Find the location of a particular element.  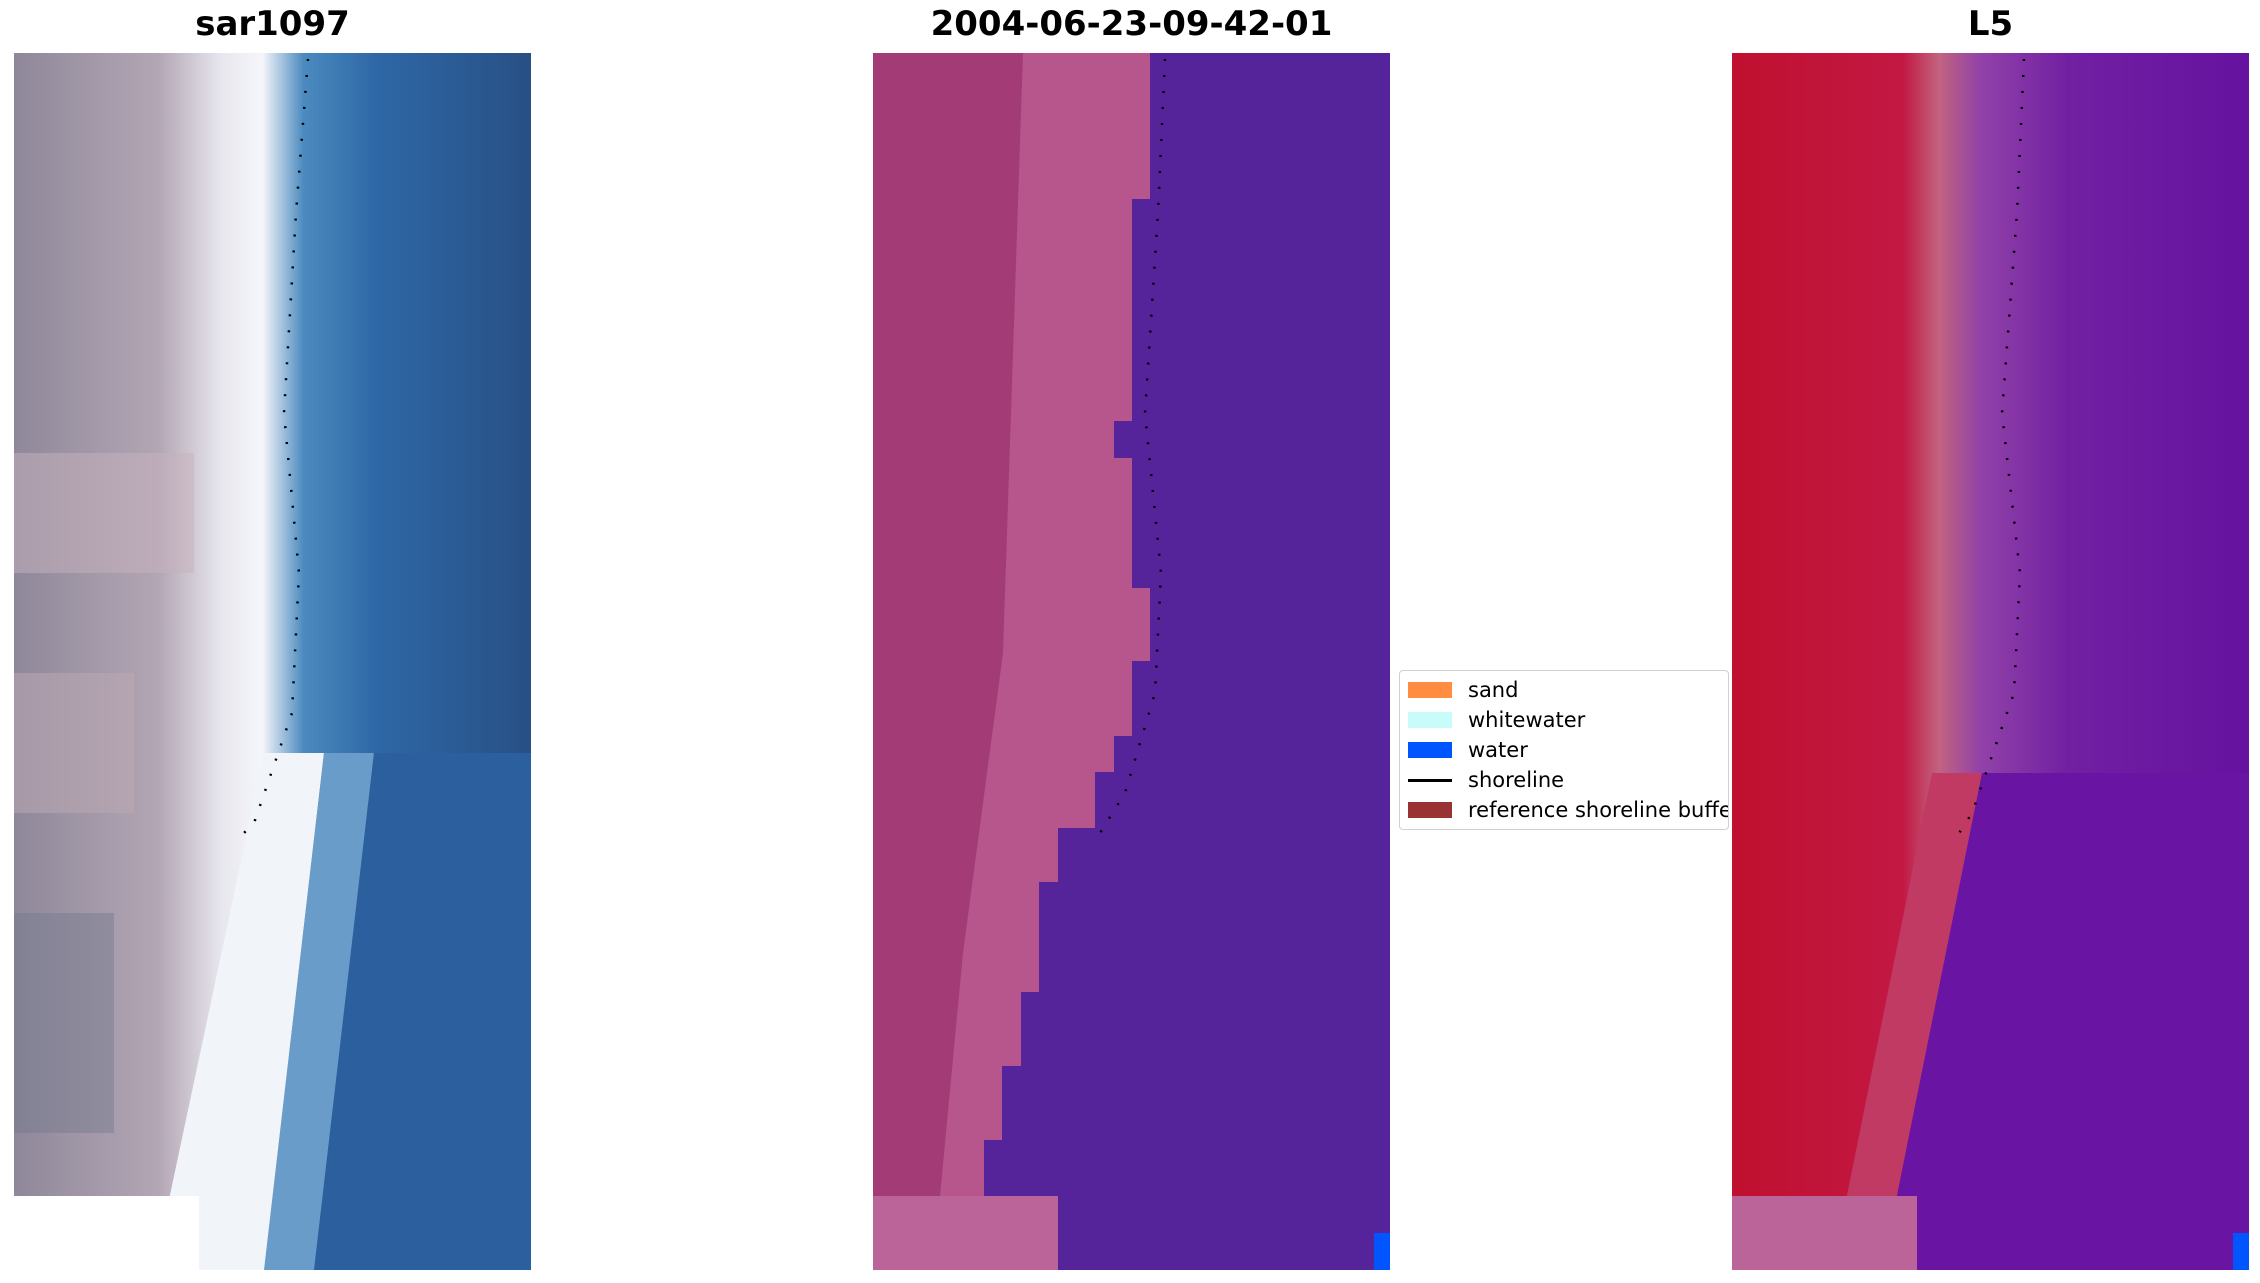

legend-label: reference shoreline buffer is located at coordinates (1598, 810).